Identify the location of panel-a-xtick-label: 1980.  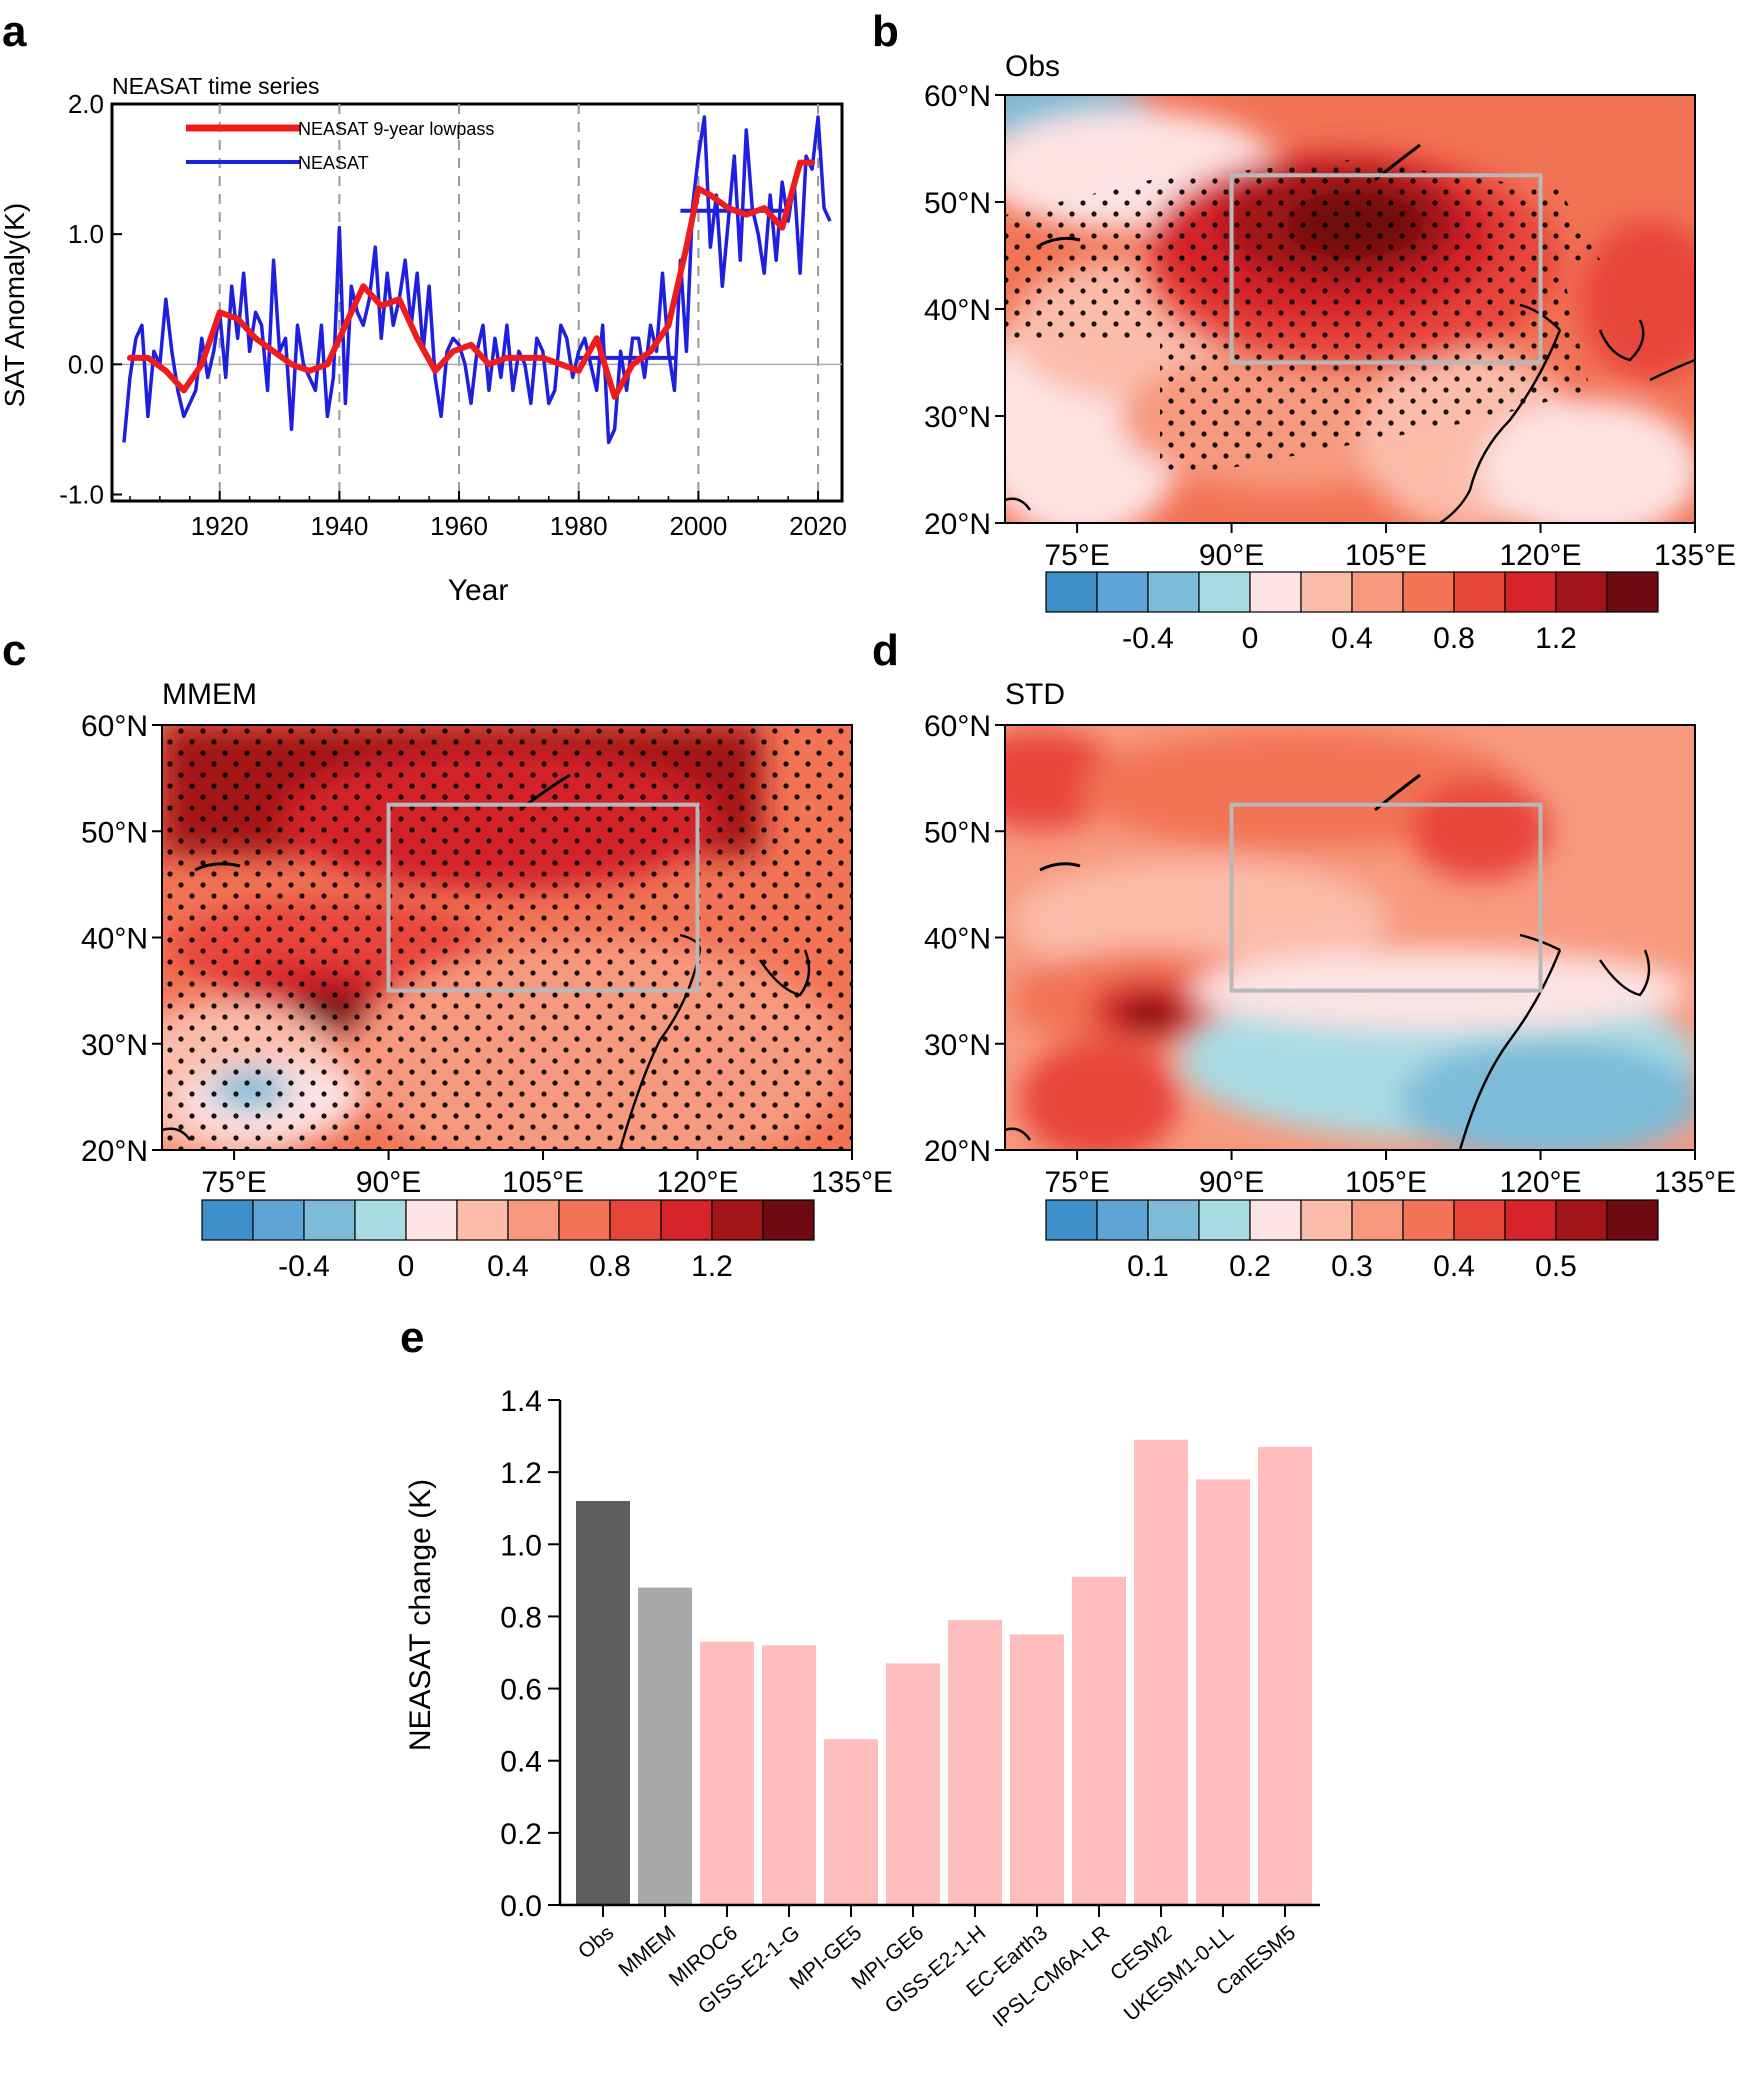
(579, 526).